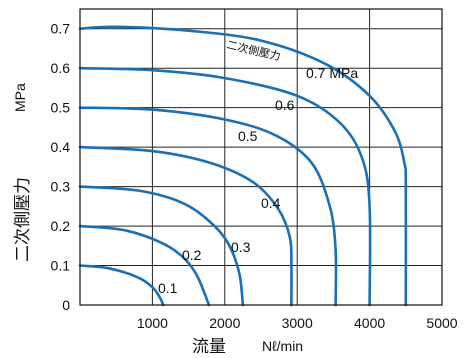  I want to click on series-label-6: 0.7 MPa, so click(332, 73).